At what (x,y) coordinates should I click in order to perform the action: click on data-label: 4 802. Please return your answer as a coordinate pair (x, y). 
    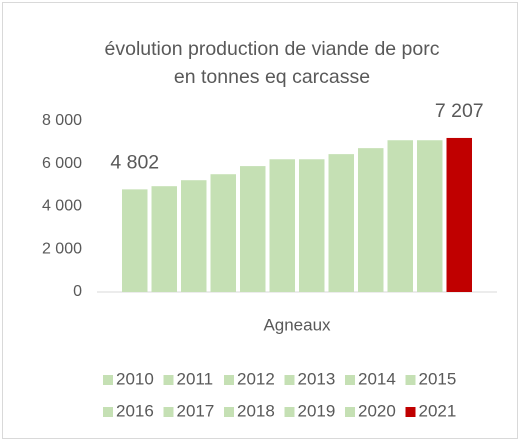
    Looking at the image, I should click on (134, 163).